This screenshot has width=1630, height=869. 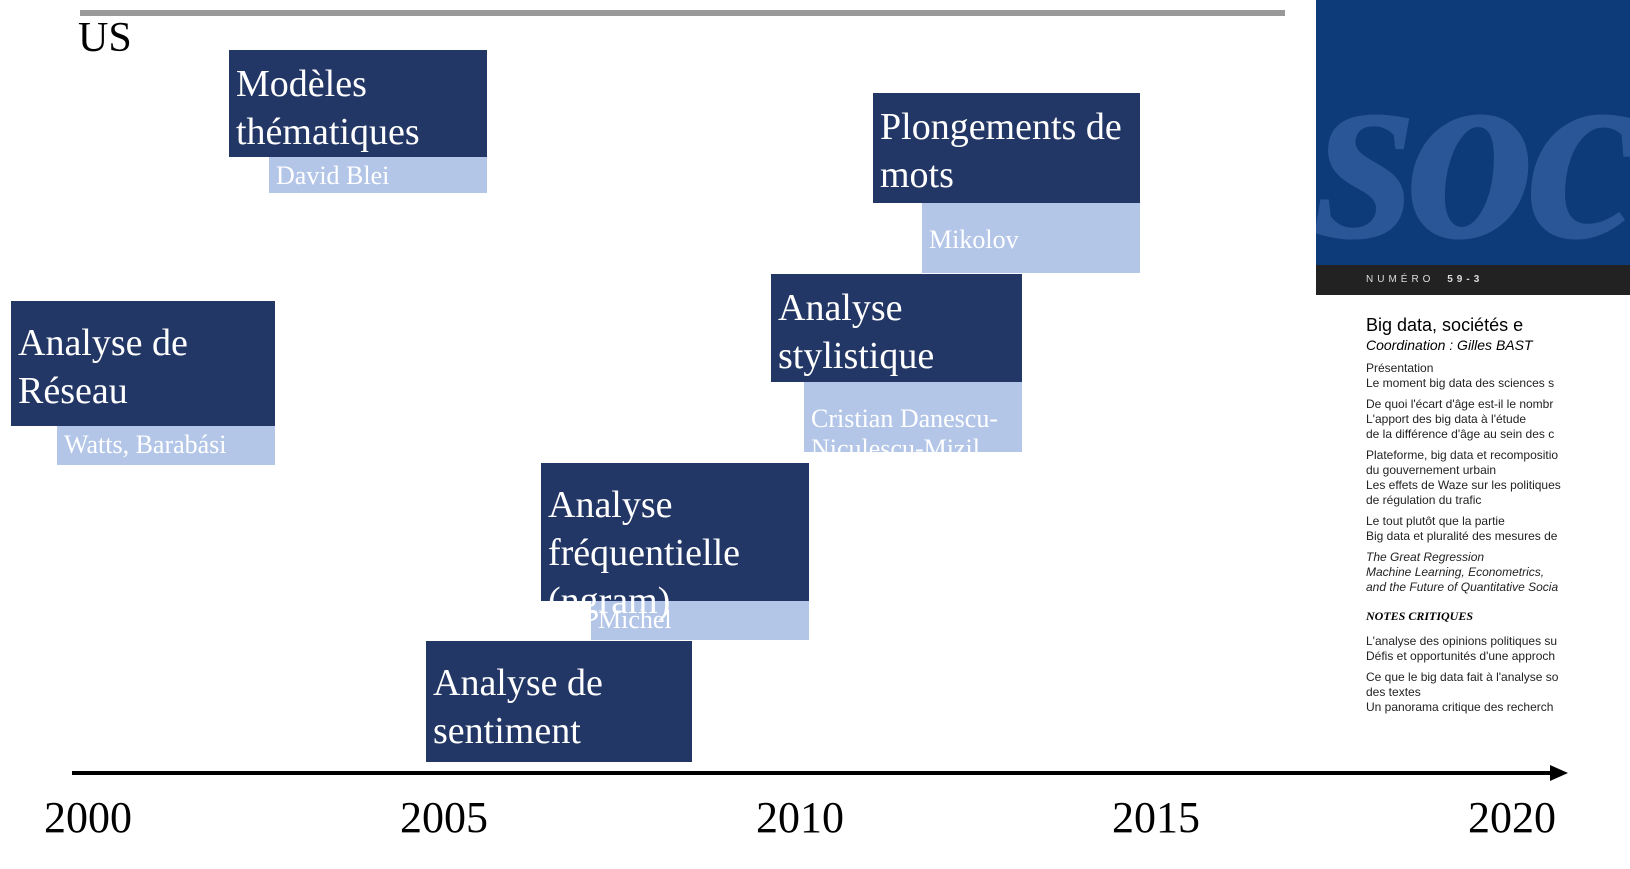 What do you see at coordinates (913, 422) in the screenshot?
I see `author-box: Cristian Danescu-Niculescu-Mizil` at bounding box center [913, 422].